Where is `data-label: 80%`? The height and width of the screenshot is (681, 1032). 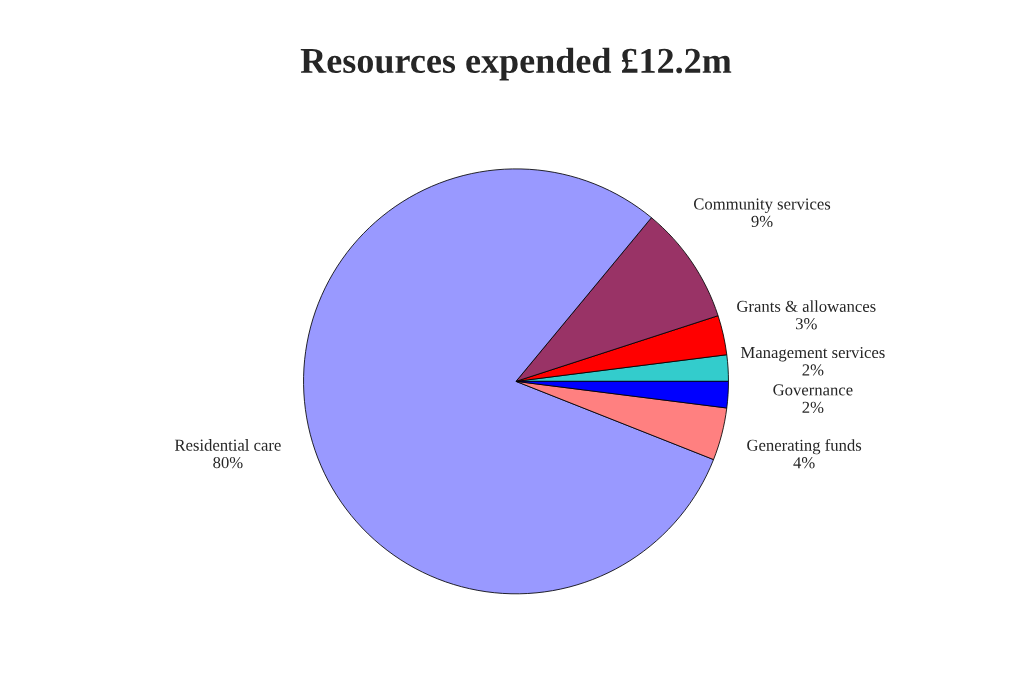 data-label: 80% is located at coordinates (228, 462).